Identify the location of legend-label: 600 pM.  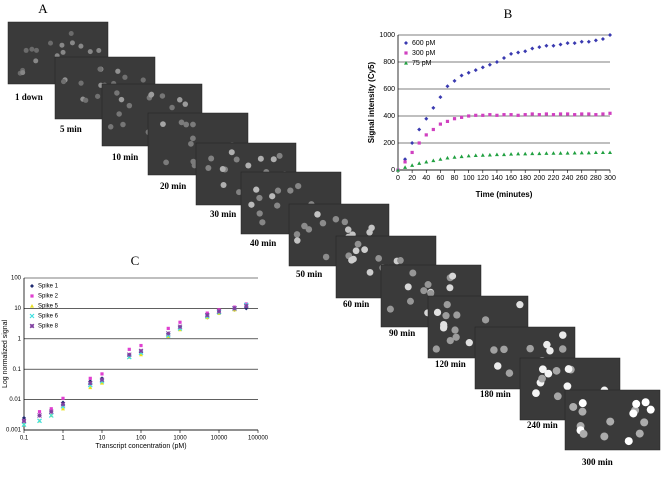
(424, 43).